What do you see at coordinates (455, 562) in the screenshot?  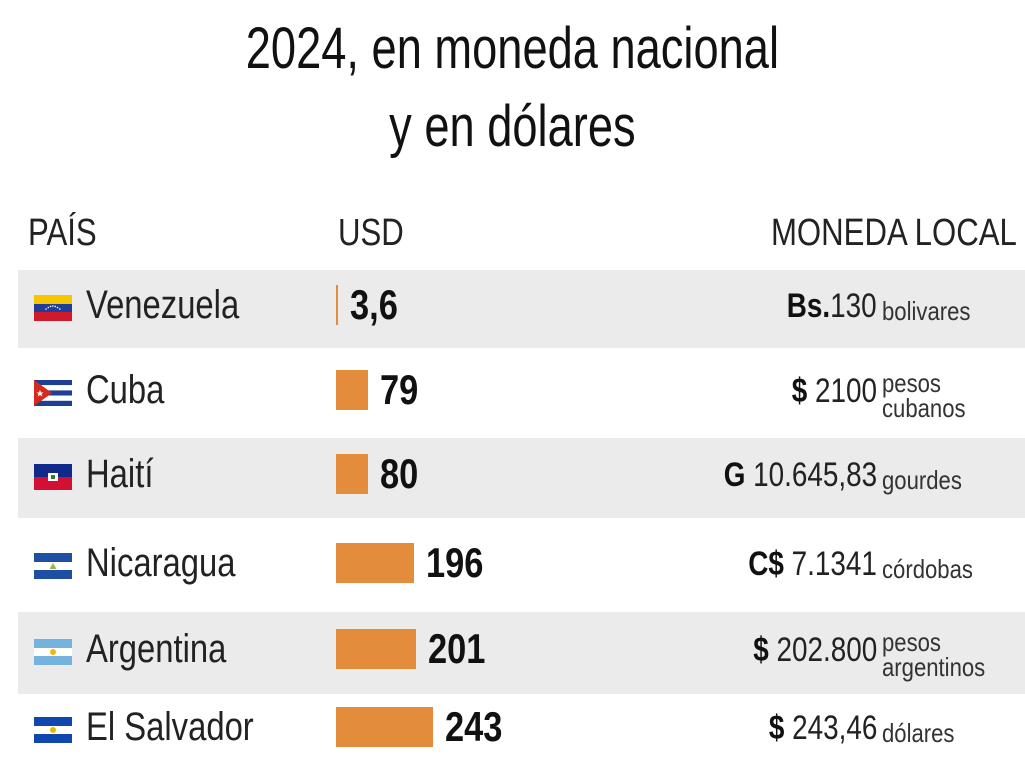 I see `usd-value-label: 196` at bounding box center [455, 562].